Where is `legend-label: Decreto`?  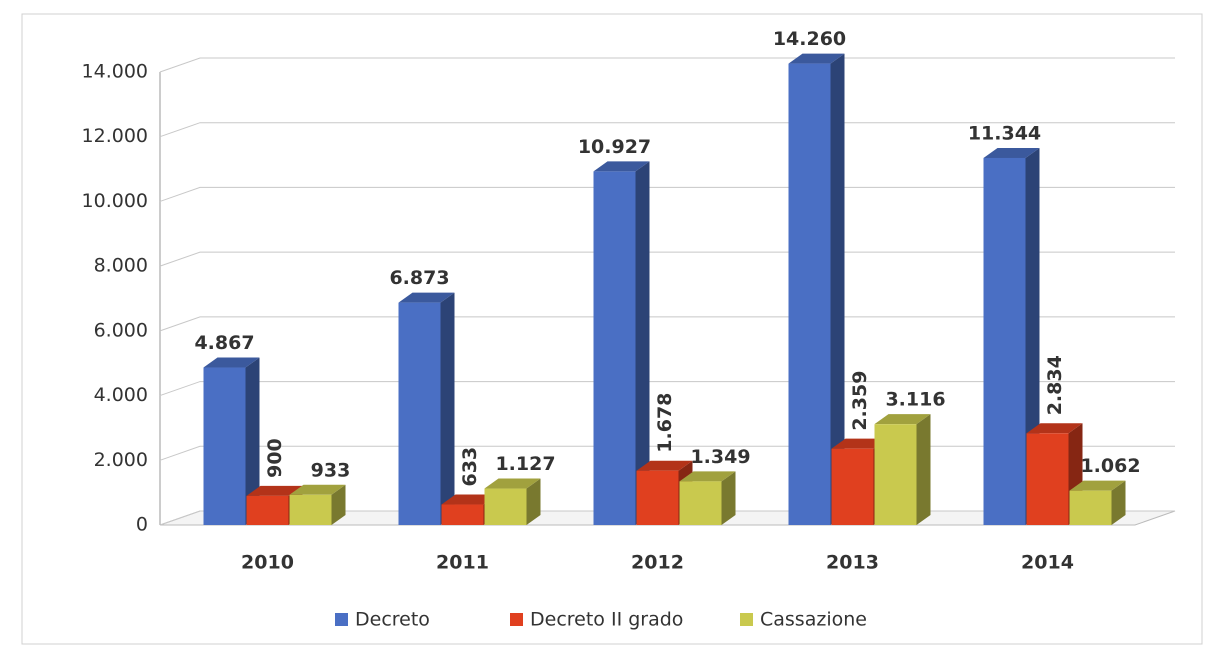
legend-label: Decreto is located at coordinates (392, 620).